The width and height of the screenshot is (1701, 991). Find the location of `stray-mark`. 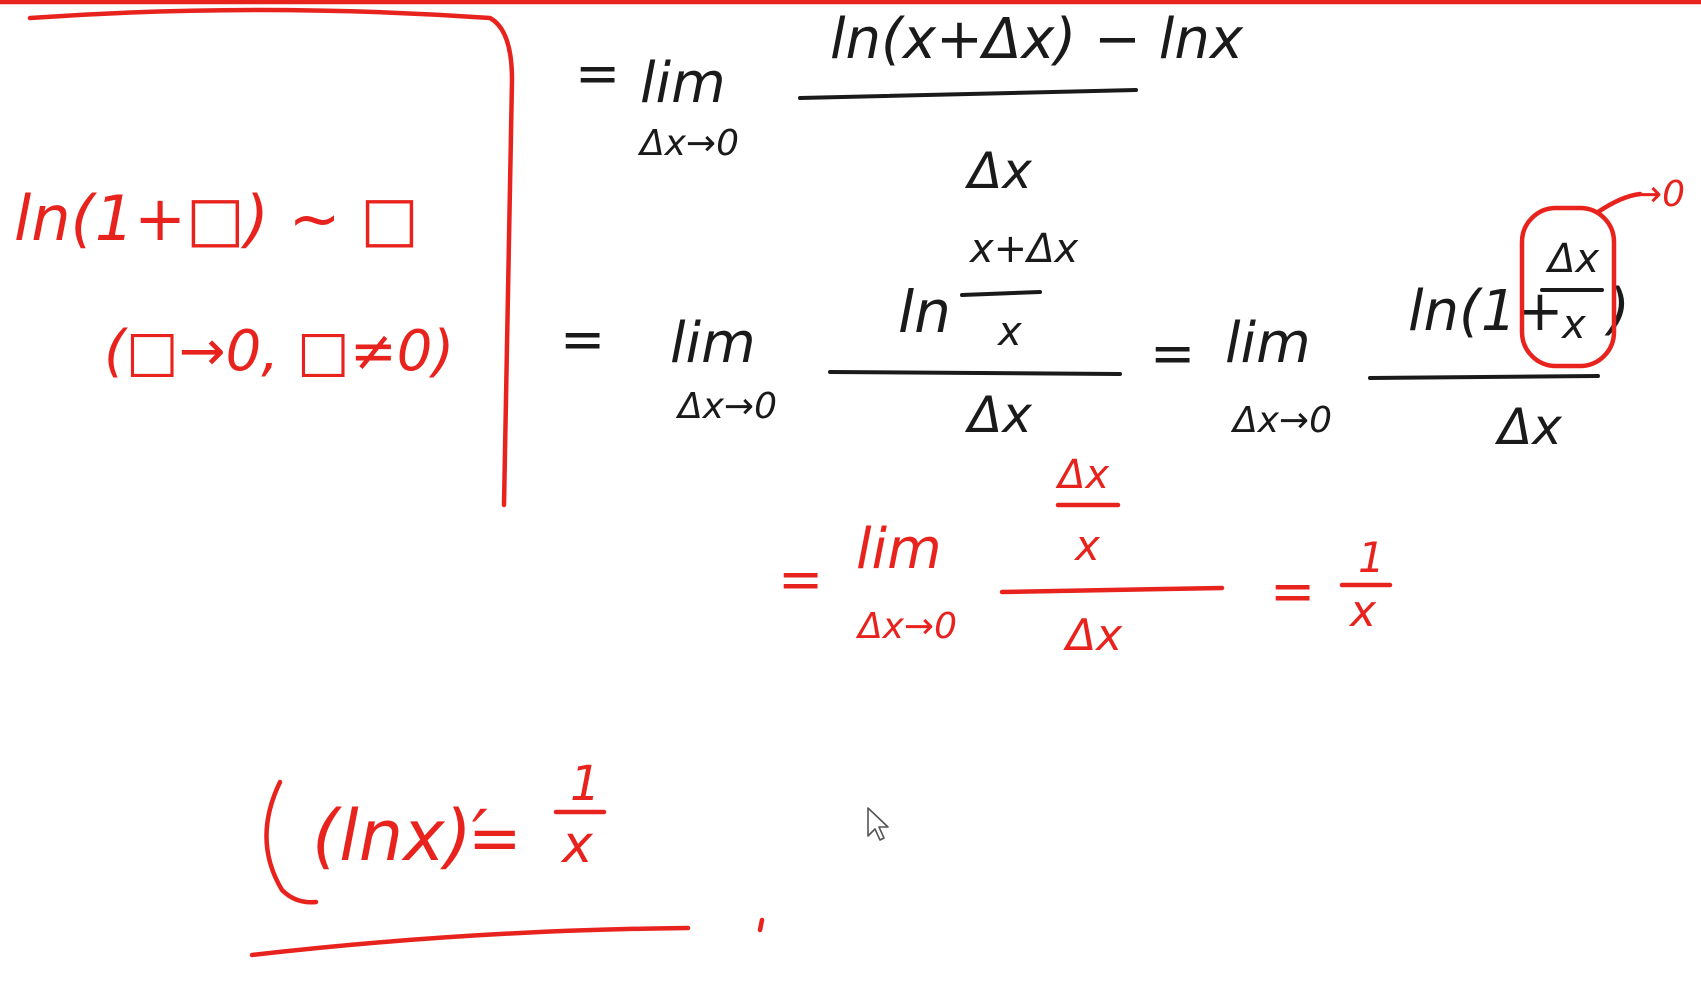

stray-mark is located at coordinates (761, 925).